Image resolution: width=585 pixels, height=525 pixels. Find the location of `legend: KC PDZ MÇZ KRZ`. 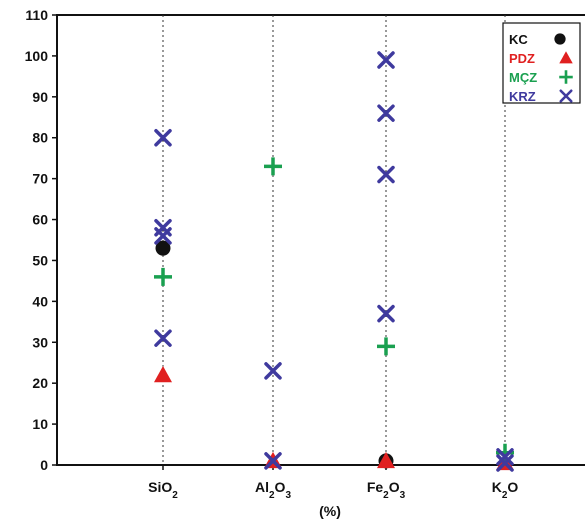

legend: KC PDZ MÇZ KRZ is located at coordinates (541, 63).